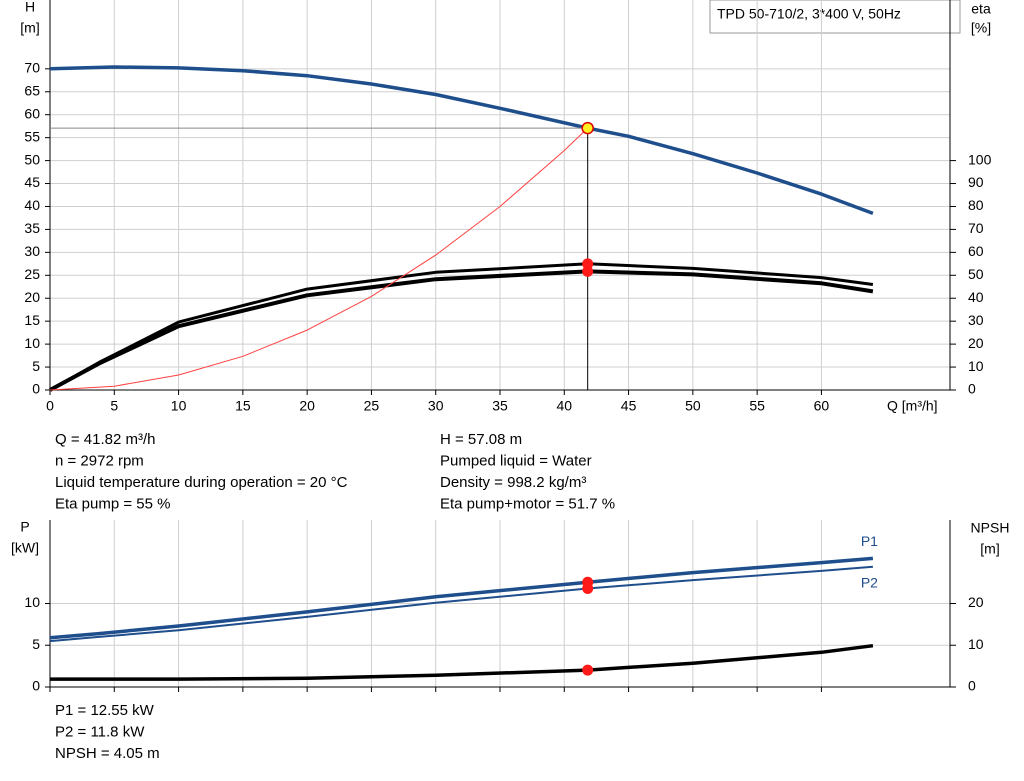  What do you see at coordinates (981, 28) in the screenshot?
I see `y2-axis-unit: [%]` at bounding box center [981, 28].